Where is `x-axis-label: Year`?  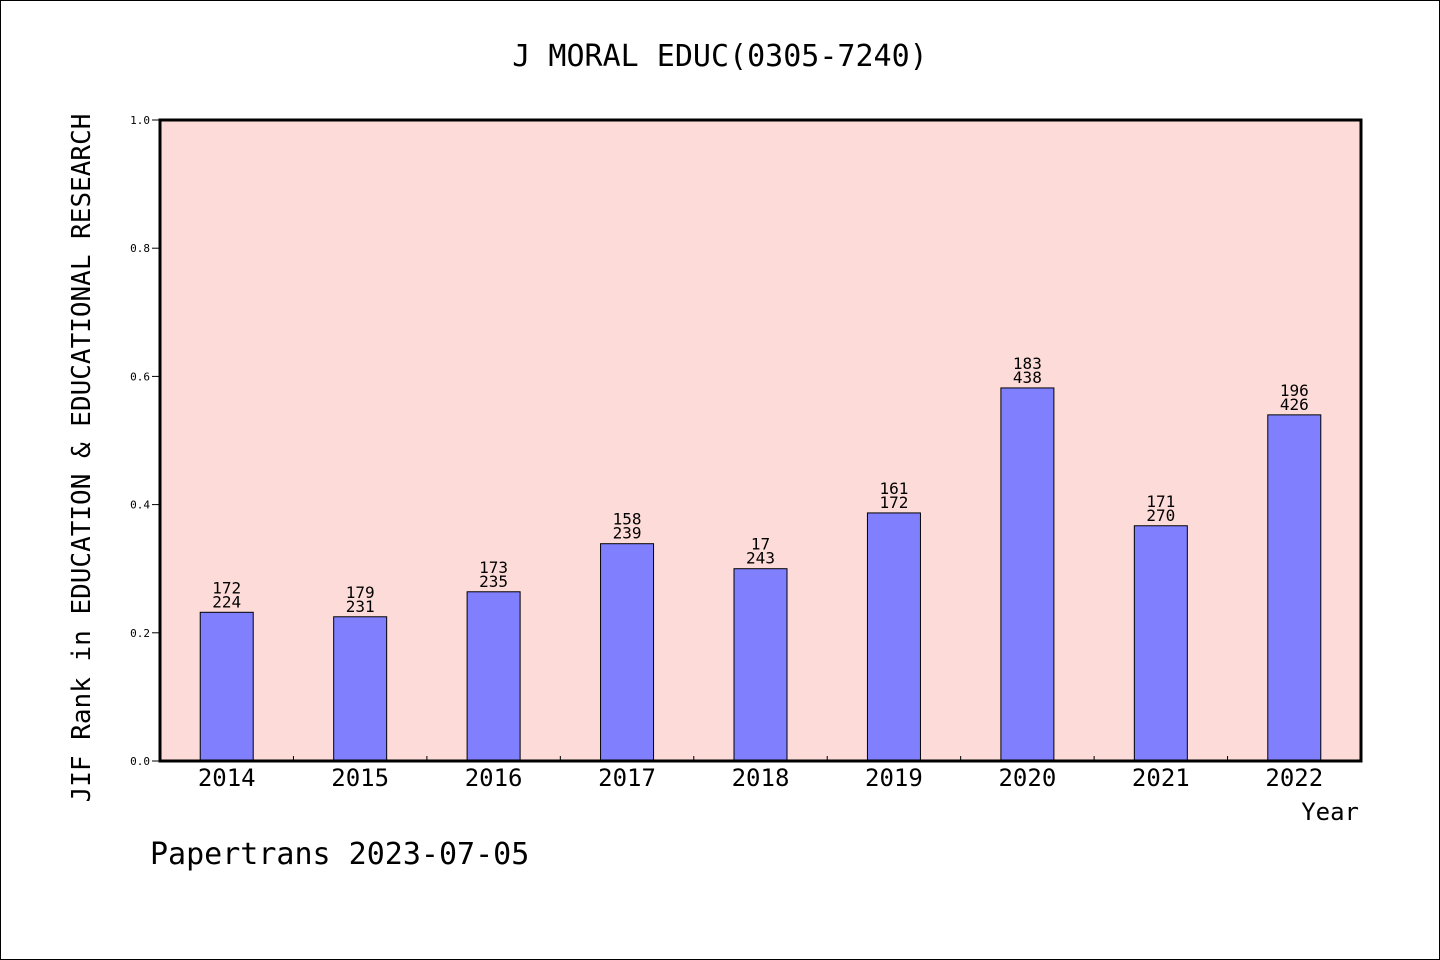 x-axis-label: Year is located at coordinates (1330, 812).